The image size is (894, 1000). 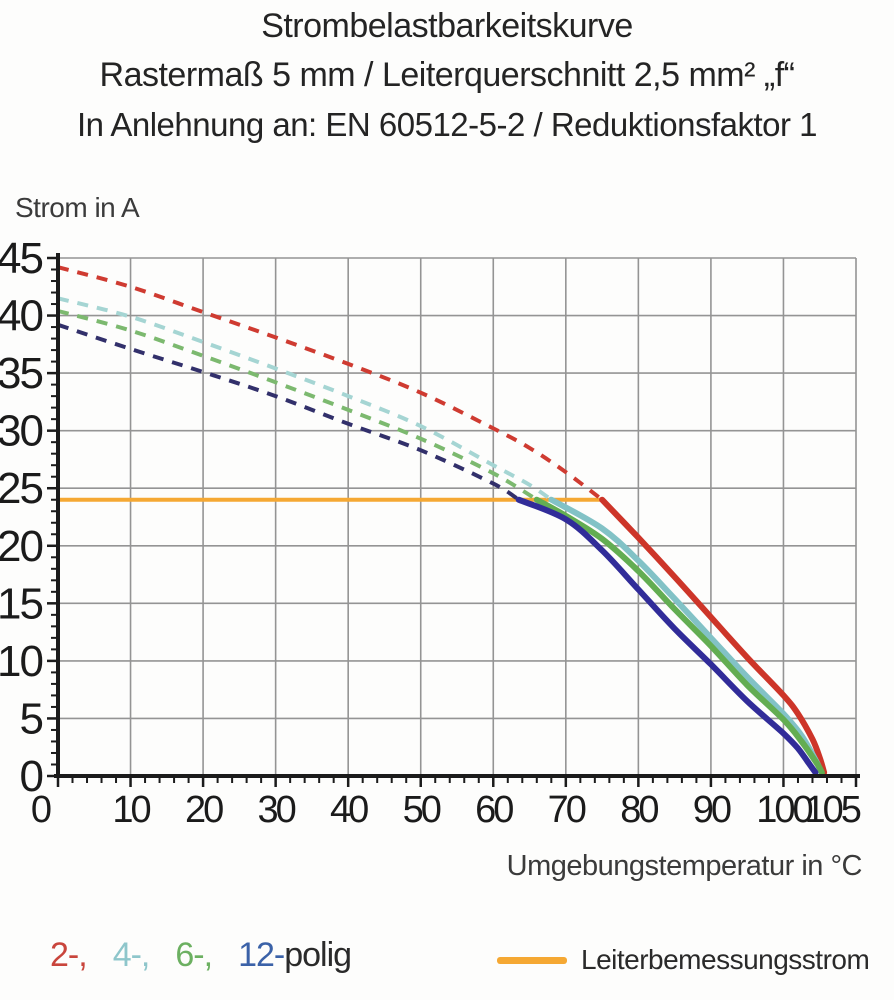 I want to click on x-tick-label-20: 20, so click(x=204, y=810).